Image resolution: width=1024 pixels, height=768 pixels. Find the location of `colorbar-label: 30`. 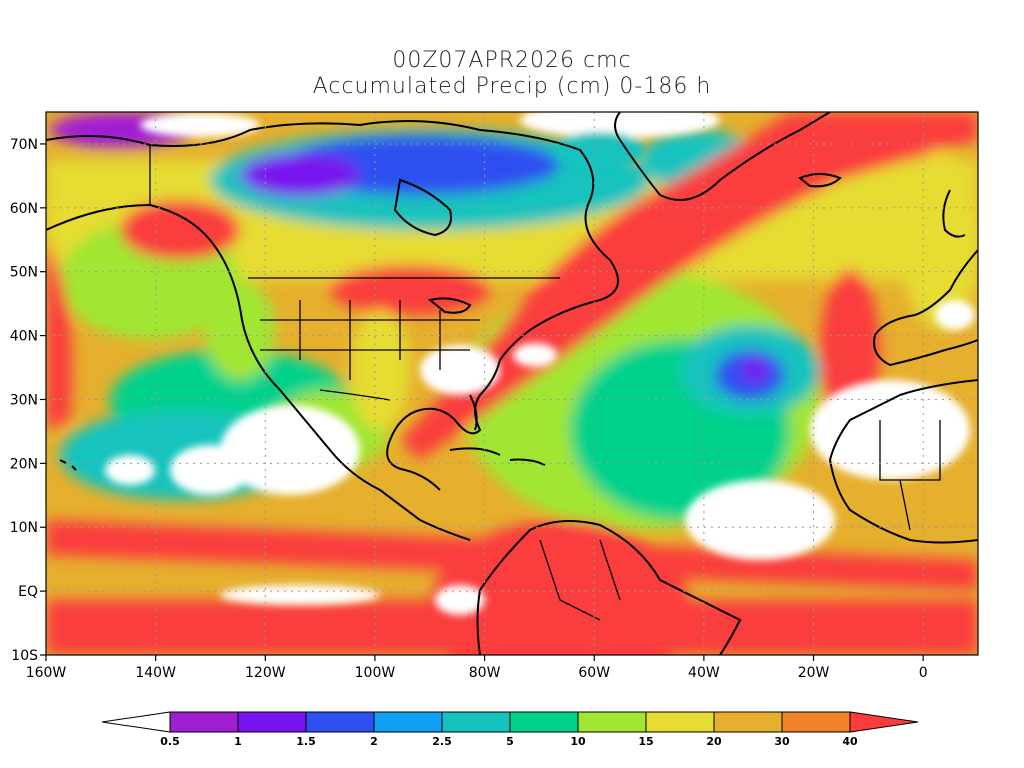

colorbar-label: 30 is located at coordinates (782, 741).